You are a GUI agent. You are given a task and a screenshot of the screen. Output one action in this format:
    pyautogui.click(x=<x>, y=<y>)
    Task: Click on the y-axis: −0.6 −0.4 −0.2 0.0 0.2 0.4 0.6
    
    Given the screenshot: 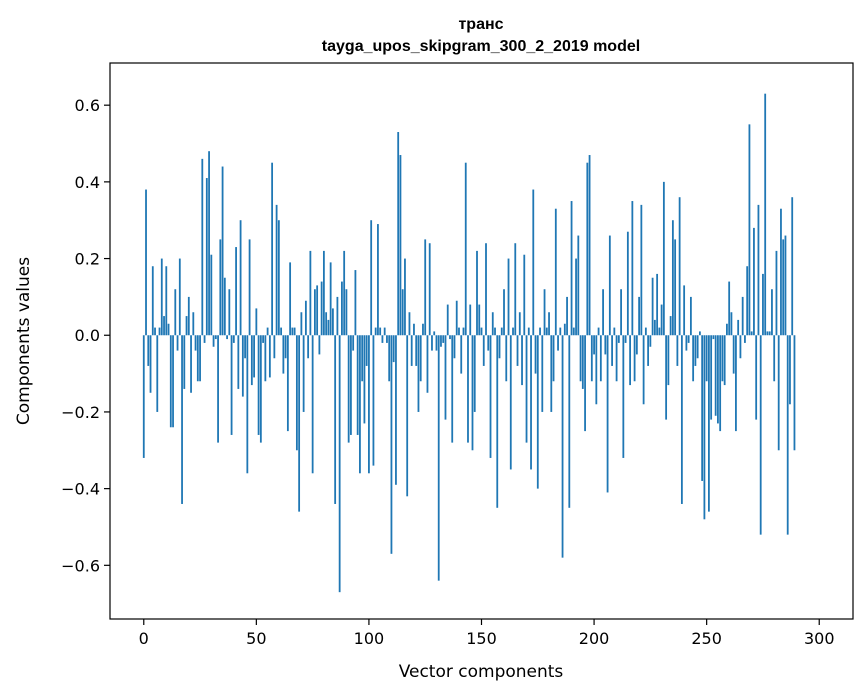 What is the action you would take?
    pyautogui.click(x=85, y=335)
    